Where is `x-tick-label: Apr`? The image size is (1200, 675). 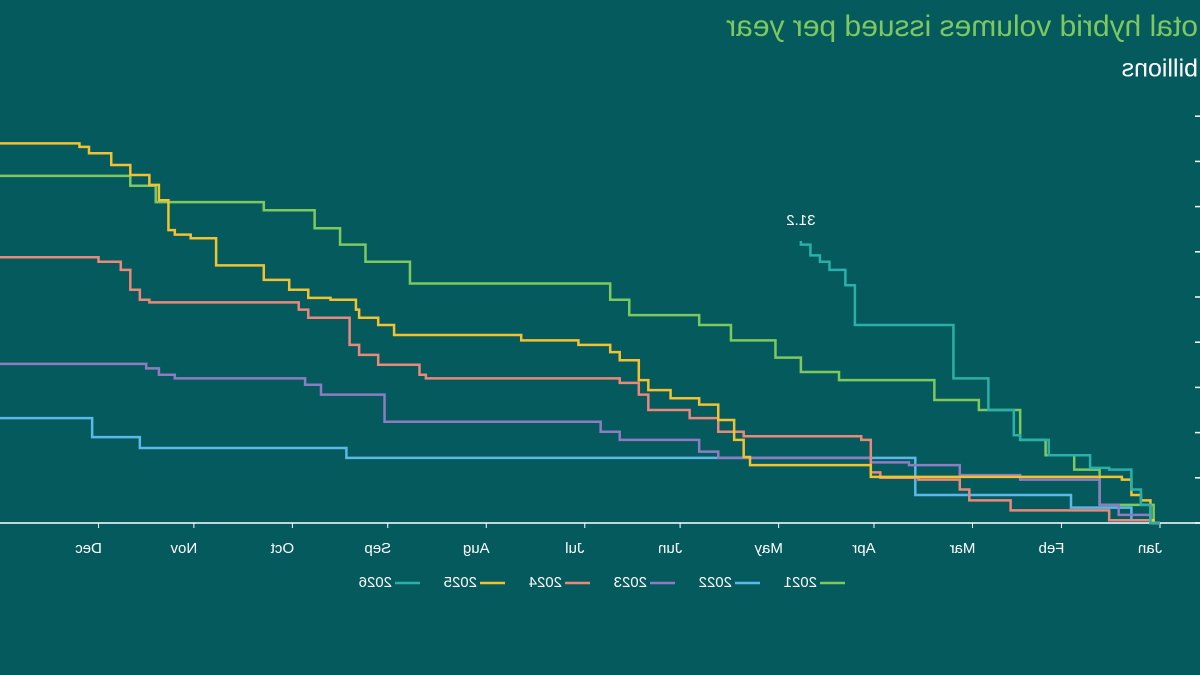 x-tick-label: Apr is located at coordinates (863, 548).